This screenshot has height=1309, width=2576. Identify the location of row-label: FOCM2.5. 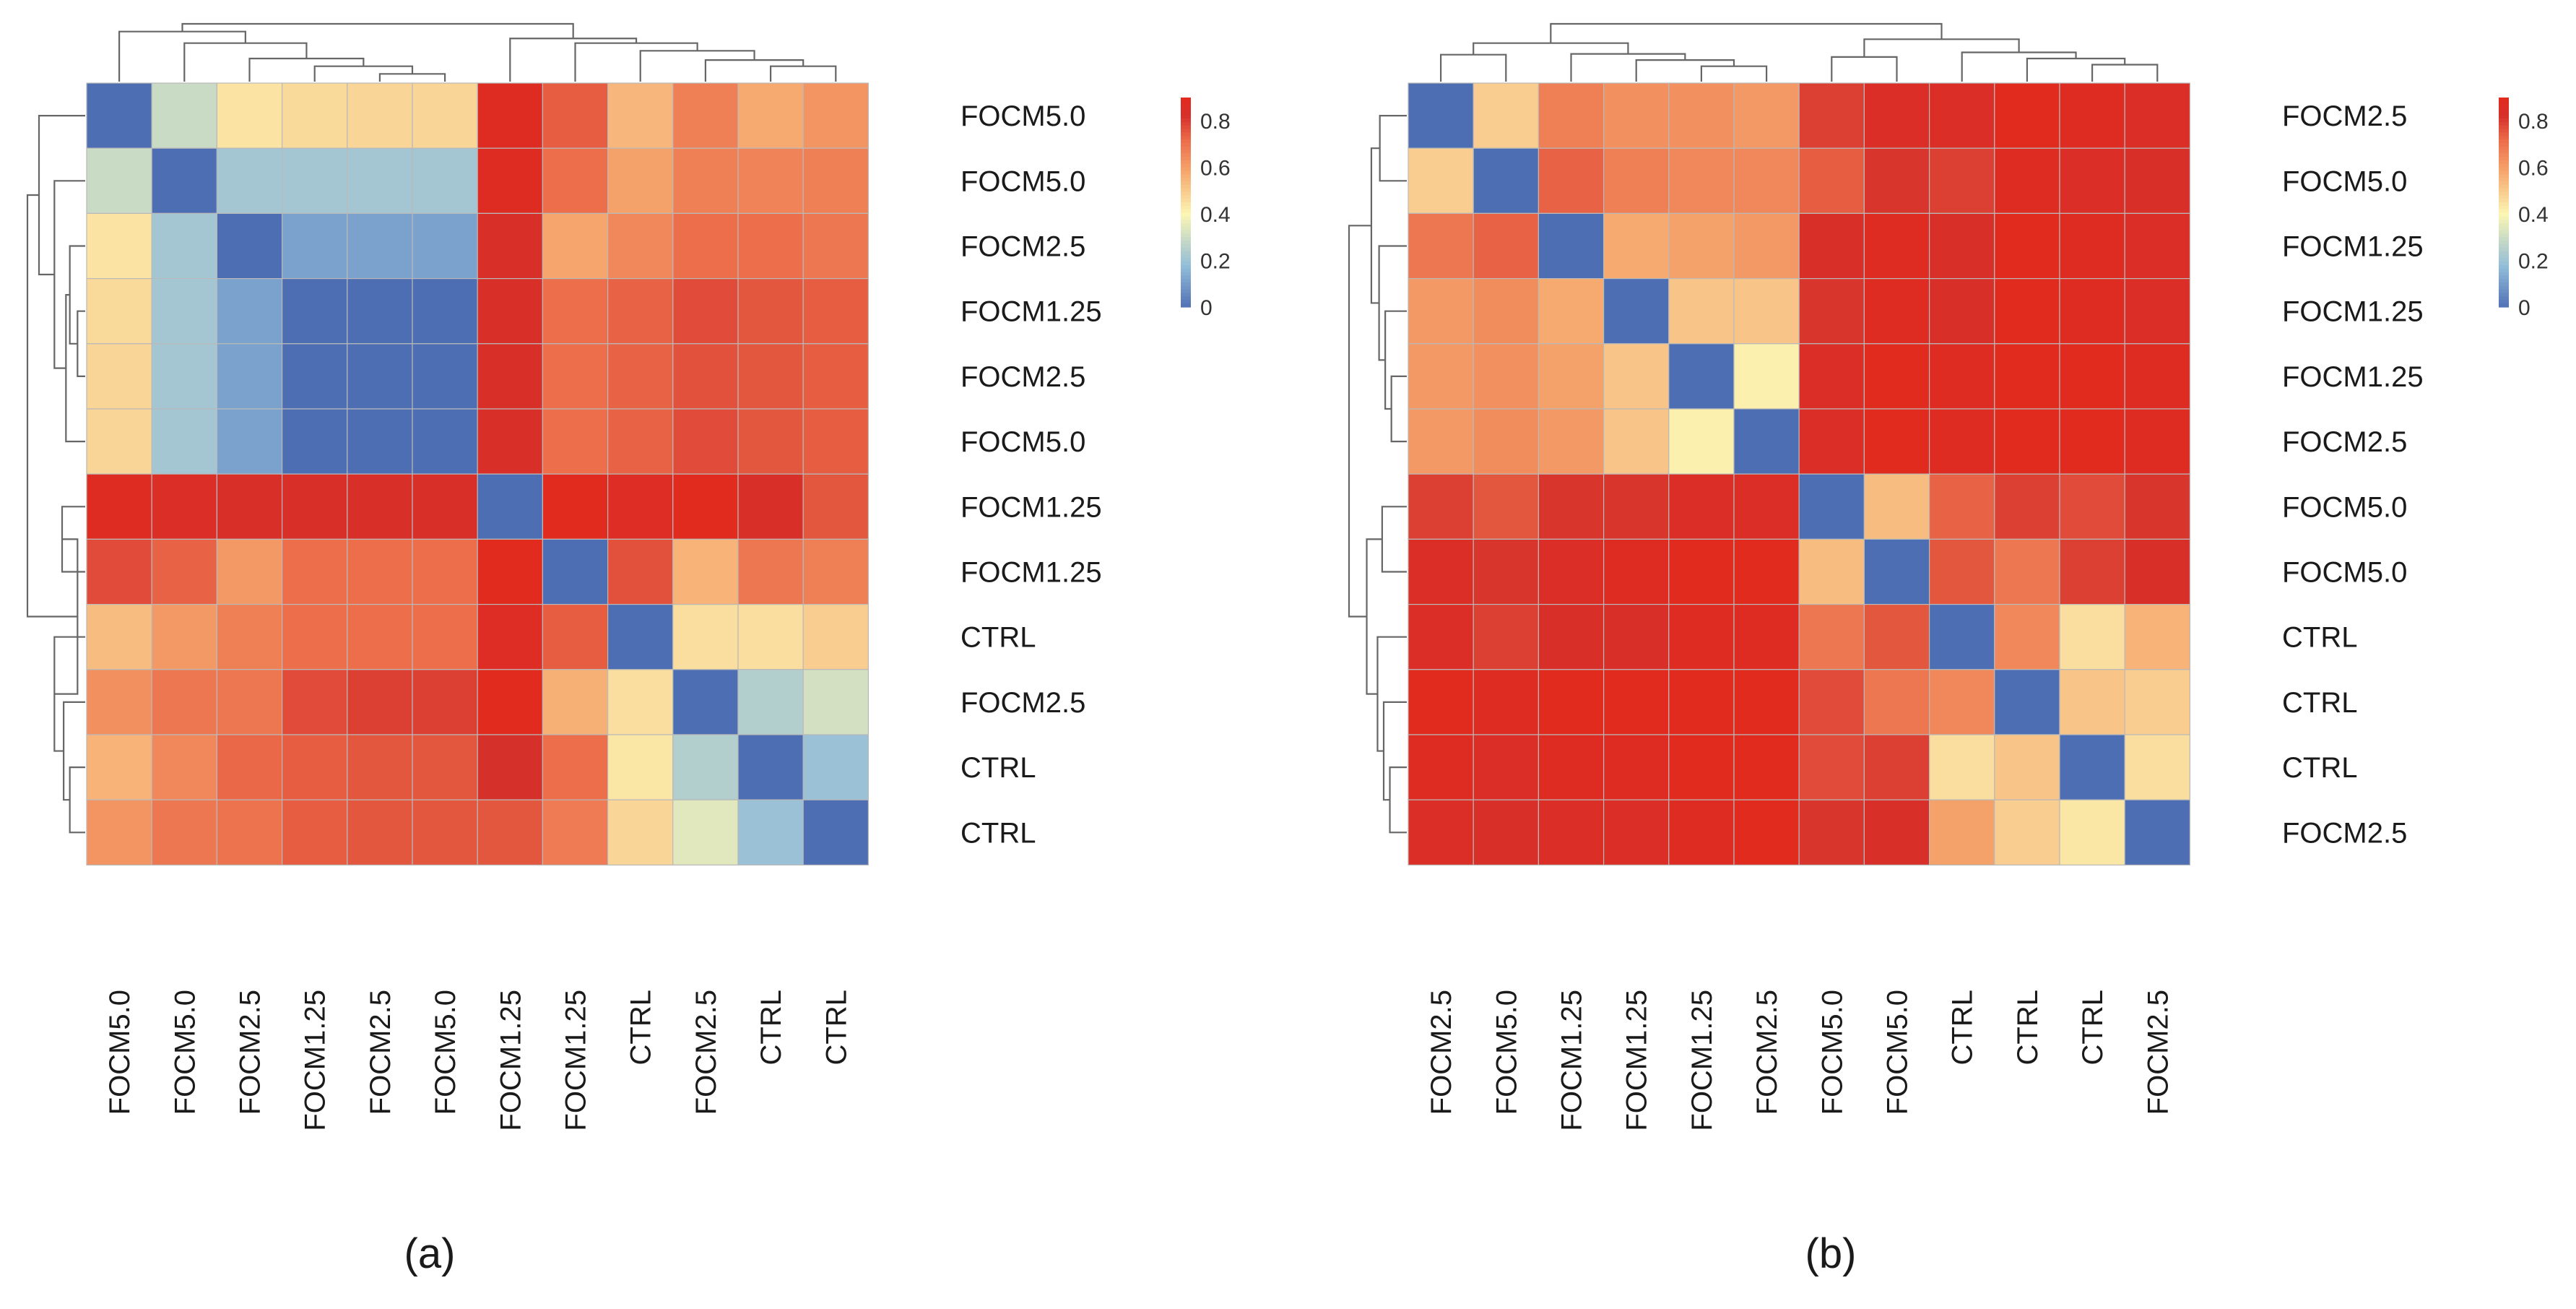
(2344, 833).